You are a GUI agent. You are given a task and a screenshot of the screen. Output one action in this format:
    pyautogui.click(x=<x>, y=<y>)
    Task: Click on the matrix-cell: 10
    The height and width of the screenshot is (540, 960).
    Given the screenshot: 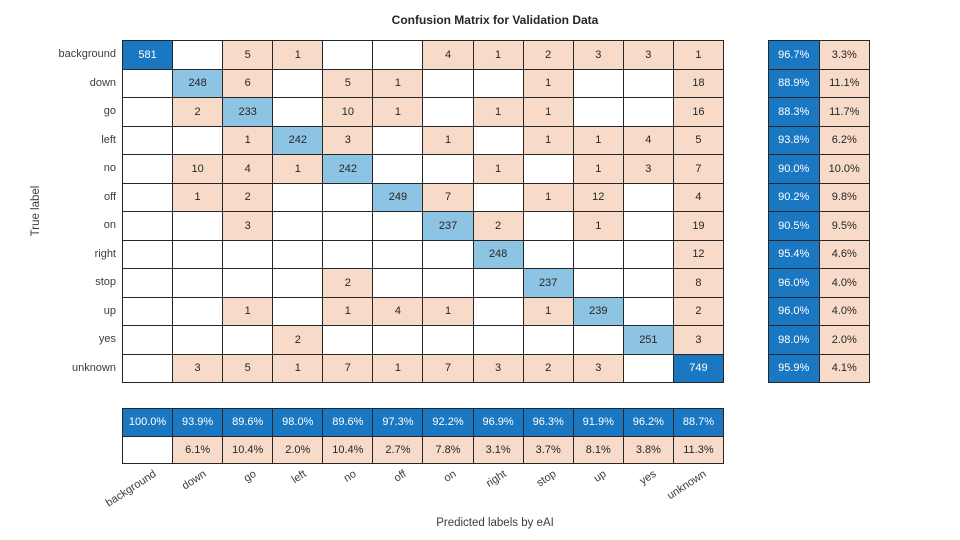 What is the action you would take?
    pyautogui.click(x=348, y=112)
    